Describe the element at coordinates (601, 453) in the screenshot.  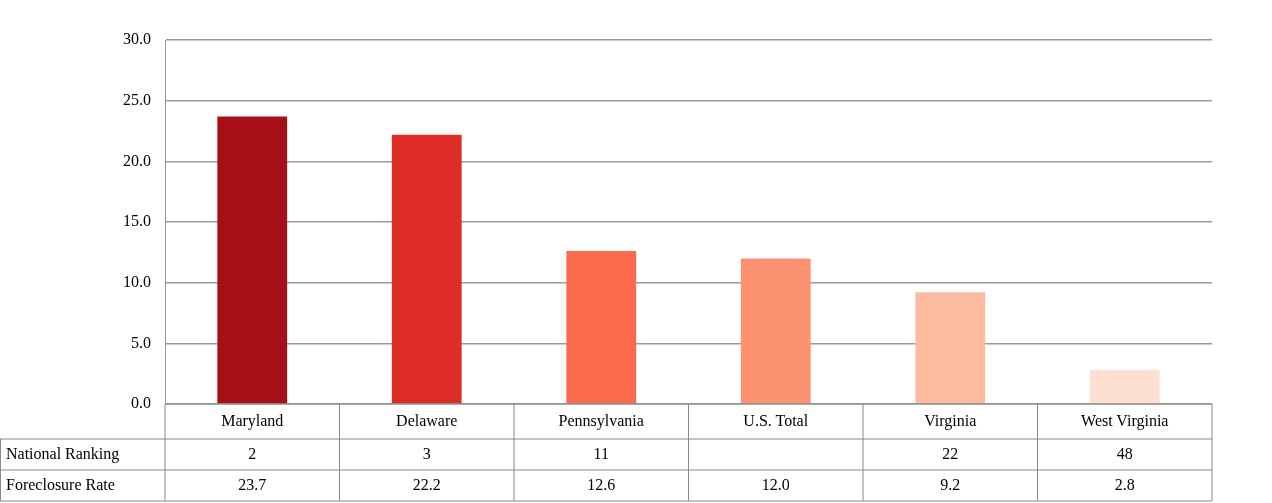
I see `text: 11` at that location.